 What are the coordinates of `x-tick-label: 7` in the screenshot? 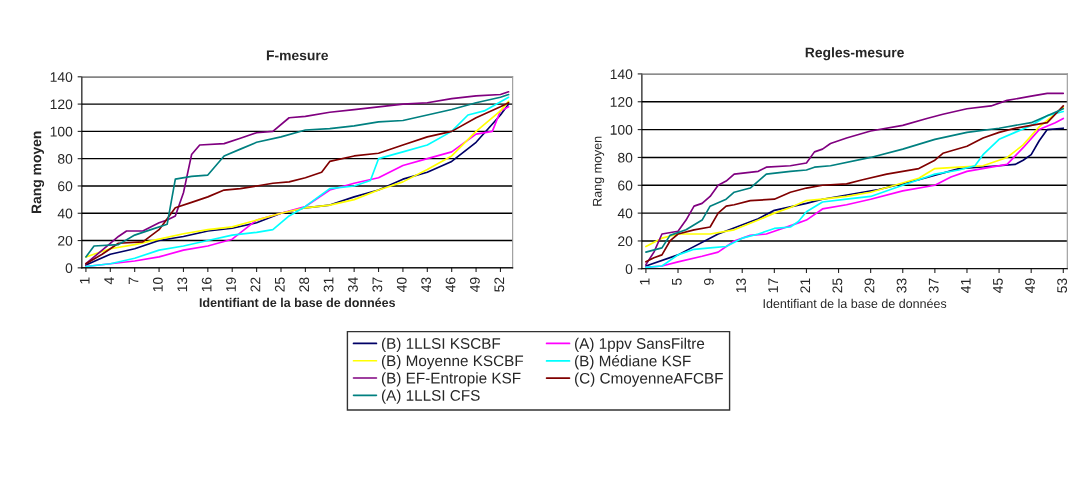 It's located at (133, 280).